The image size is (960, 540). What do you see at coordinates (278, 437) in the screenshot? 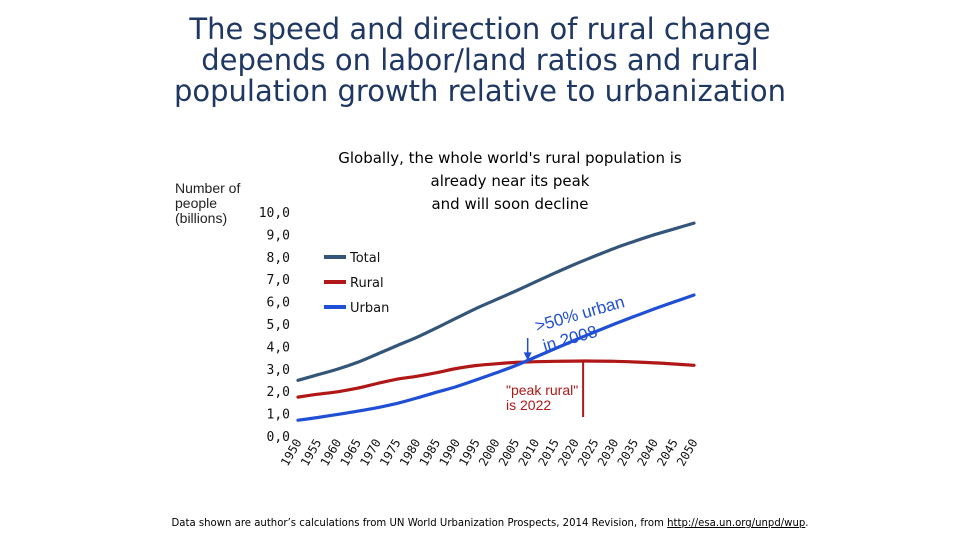
I see `y-tick-label: 0,0` at bounding box center [278, 437].